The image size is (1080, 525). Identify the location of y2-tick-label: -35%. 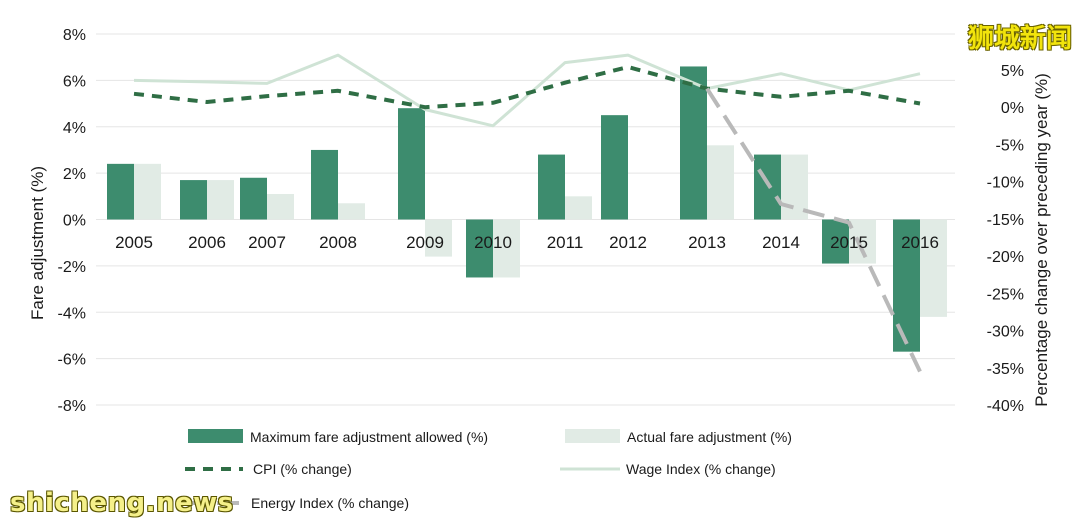
(1005, 369).